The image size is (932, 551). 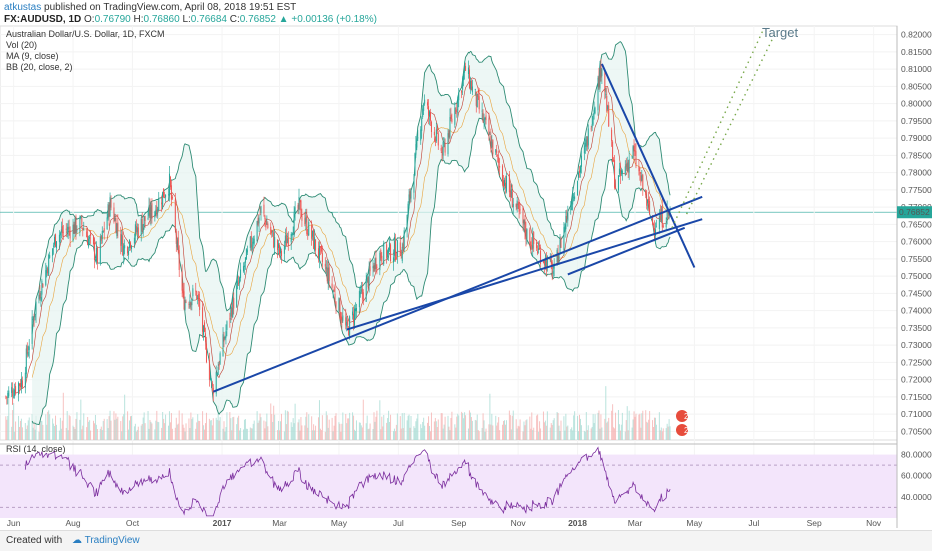 What do you see at coordinates (186, 19) in the screenshot?
I see `low-label: L:` at bounding box center [186, 19].